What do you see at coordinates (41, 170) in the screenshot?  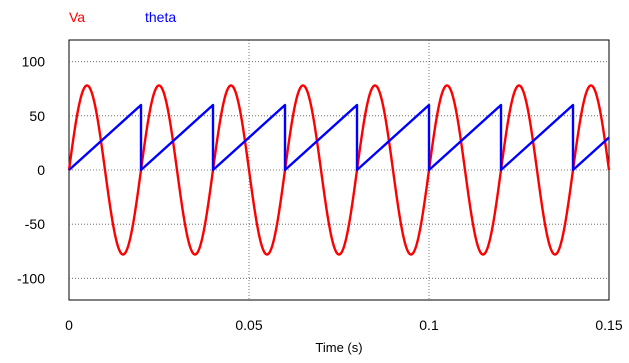 I see `y-tick-label: 0` at bounding box center [41, 170].